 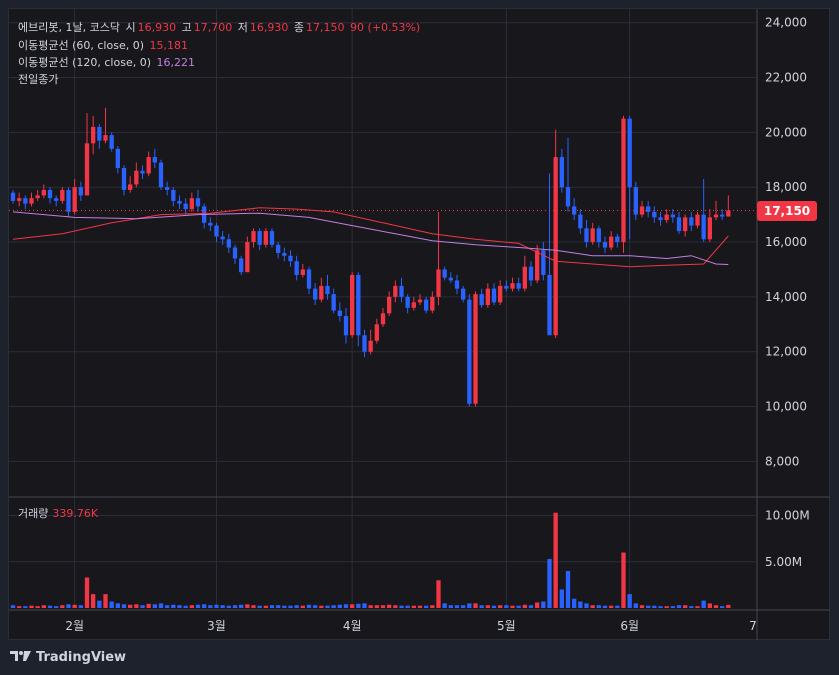 What do you see at coordinates (69, 27) in the screenshot?
I see `legend-symbol: 에브리봇, 1날, 코스닥` at bounding box center [69, 27].